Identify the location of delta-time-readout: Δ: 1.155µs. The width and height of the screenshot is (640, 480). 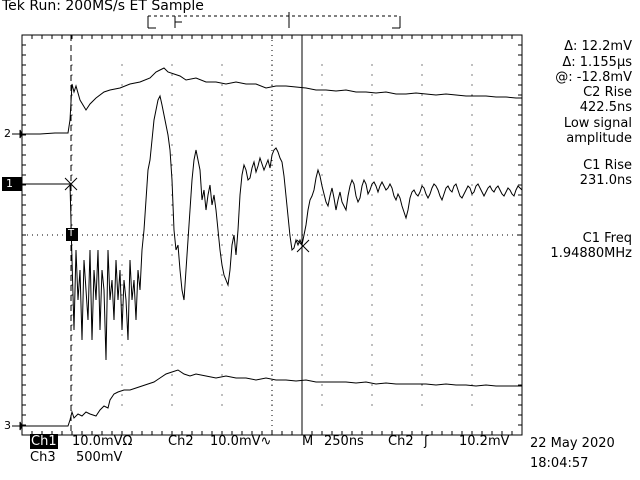
(597, 62).